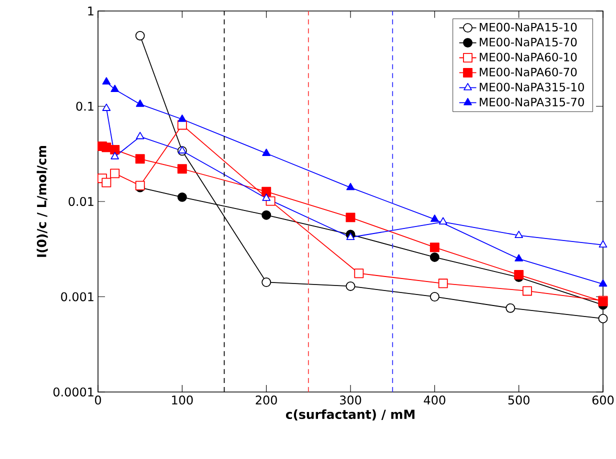  What do you see at coordinates (603, 400) in the screenshot?
I see `x-tick-label: 600` at bounding box center [603, 400].